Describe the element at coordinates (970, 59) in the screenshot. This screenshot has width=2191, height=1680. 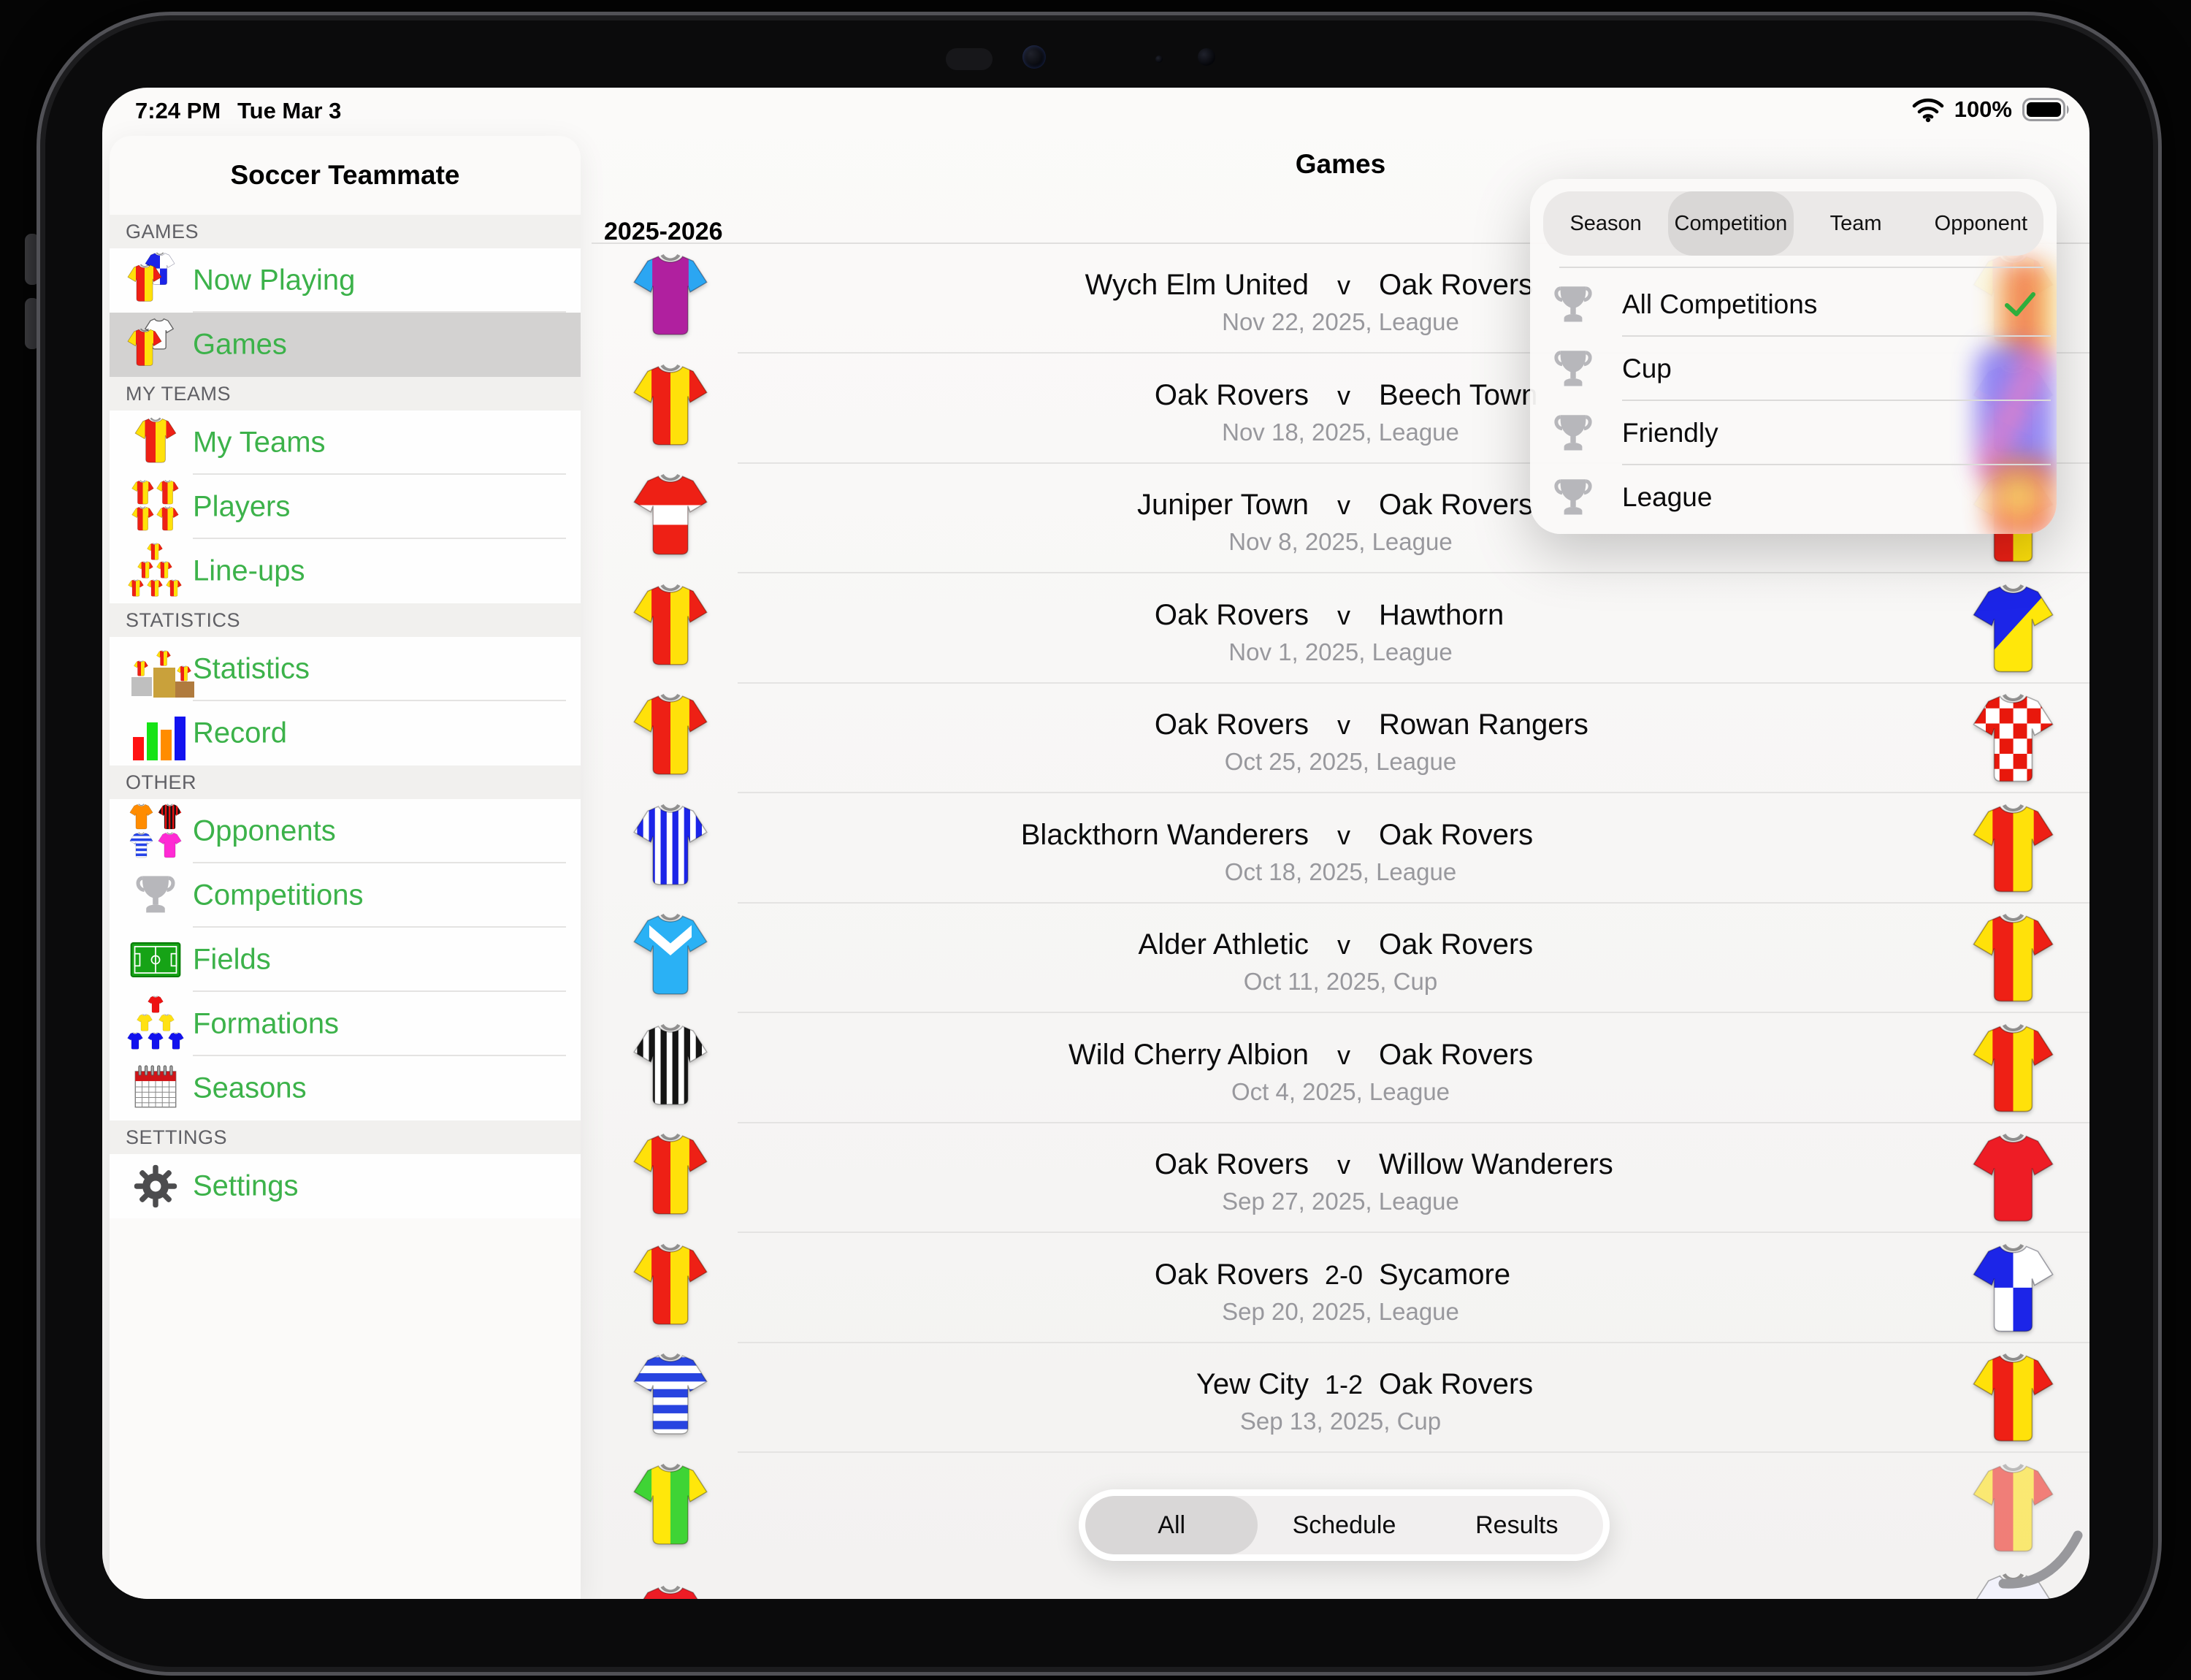
I see `sensor-pill` at that location.